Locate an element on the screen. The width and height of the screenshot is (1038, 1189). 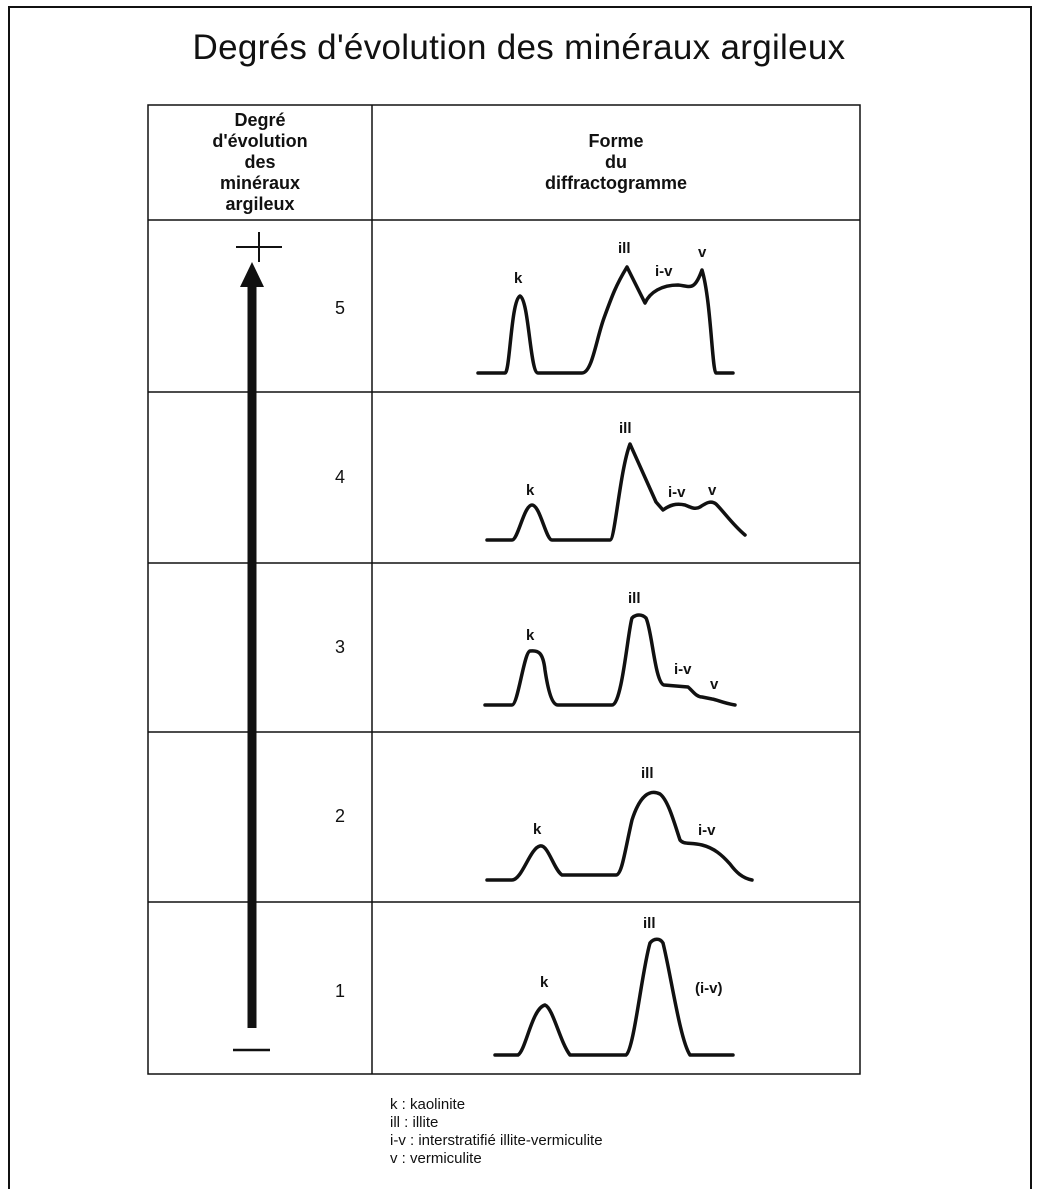
evolution-arrow is located at coordinates (257, 642).